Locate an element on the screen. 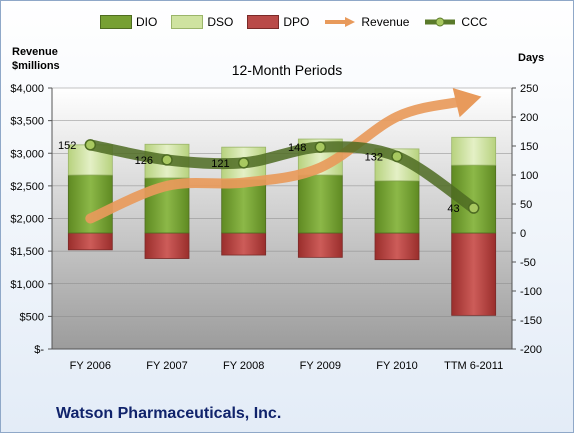 Image resolution: width=574 pixels, height=433 pixels. dio-swatch is located at coordinates (116, 22).